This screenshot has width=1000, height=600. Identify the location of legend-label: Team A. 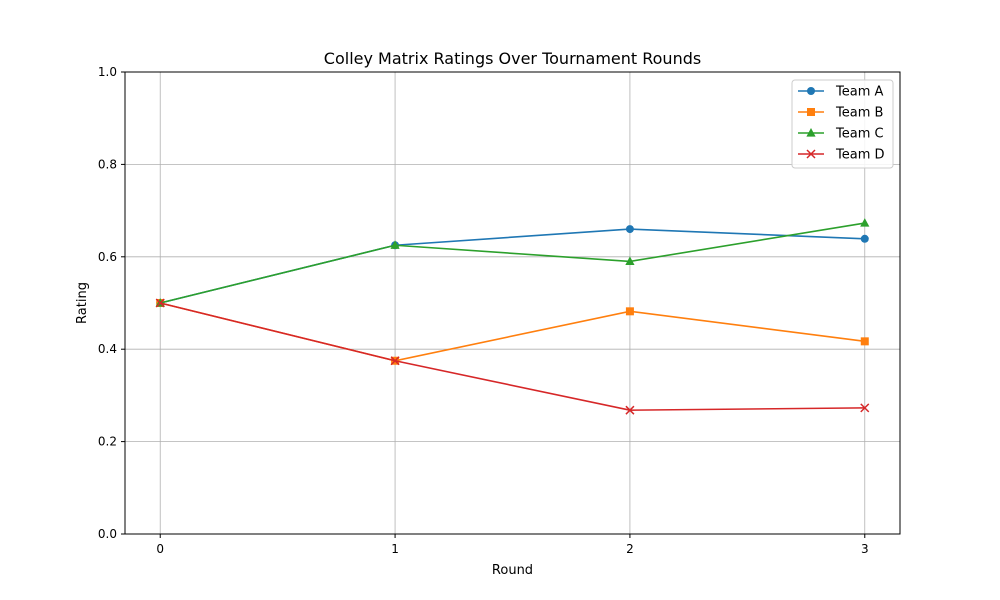
(859, 92).